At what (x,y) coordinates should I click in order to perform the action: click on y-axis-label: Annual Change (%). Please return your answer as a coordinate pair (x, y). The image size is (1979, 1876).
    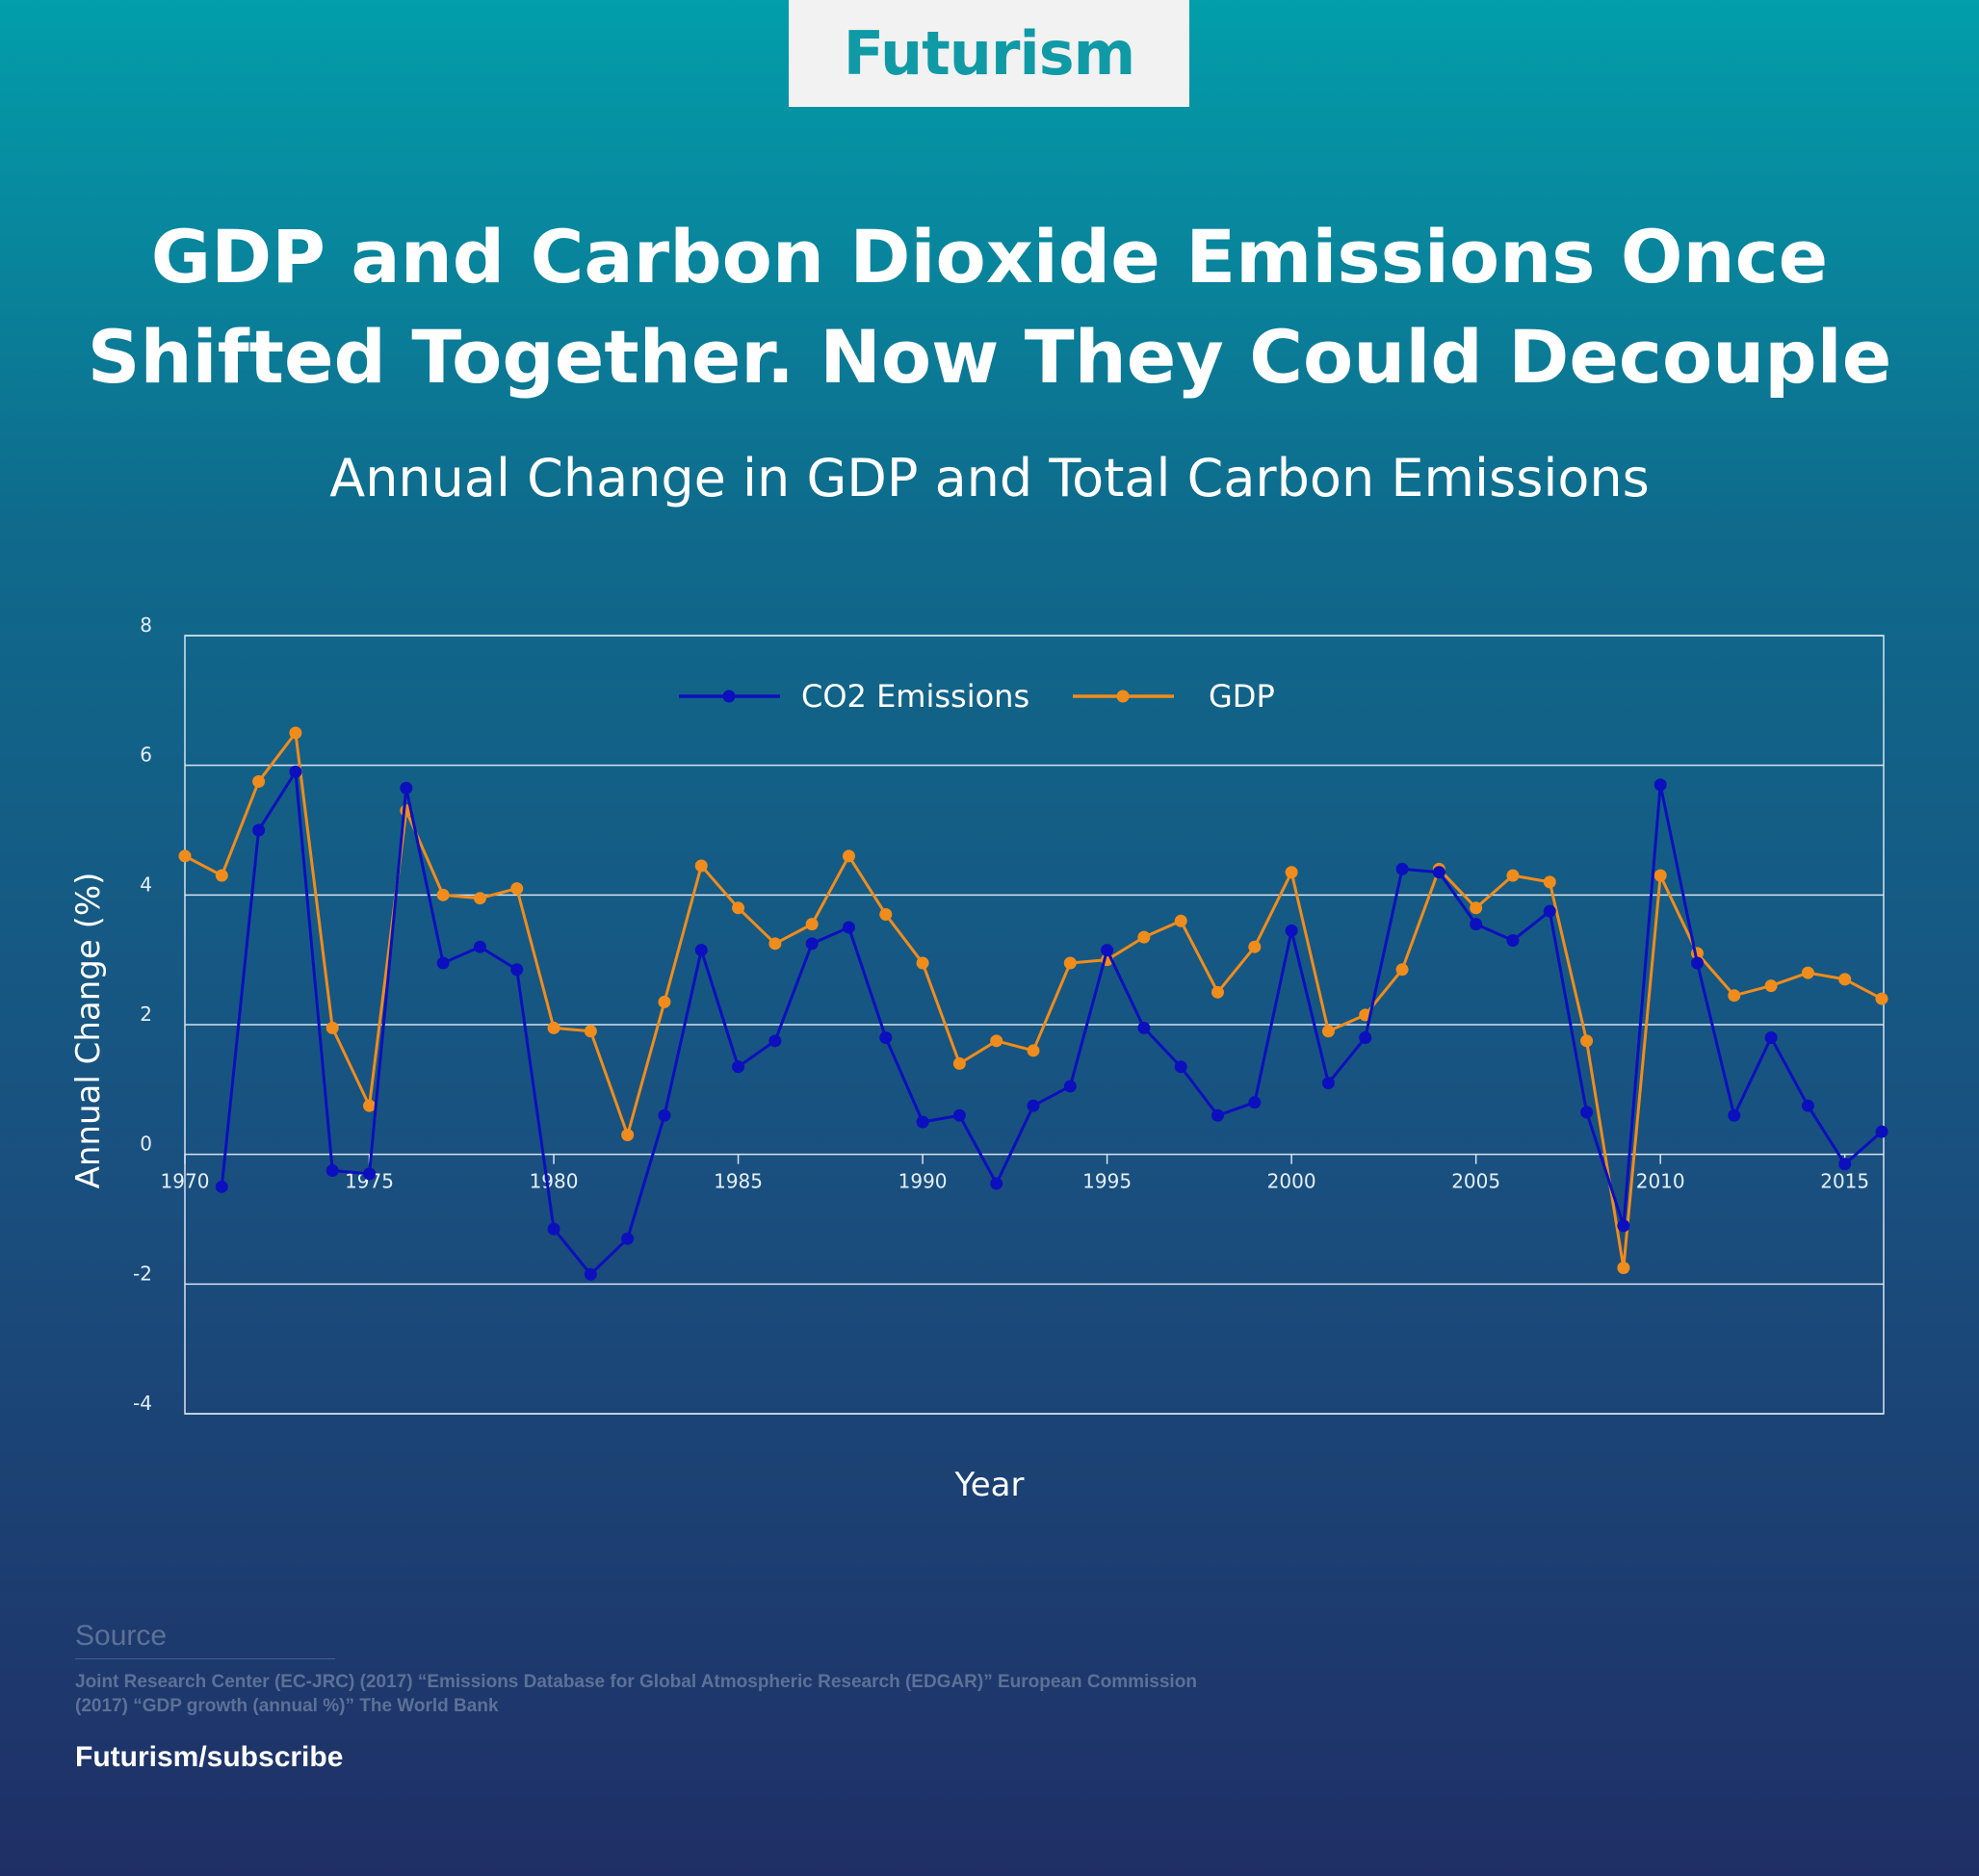
    Looking at the image, I should click on (88, 1030).